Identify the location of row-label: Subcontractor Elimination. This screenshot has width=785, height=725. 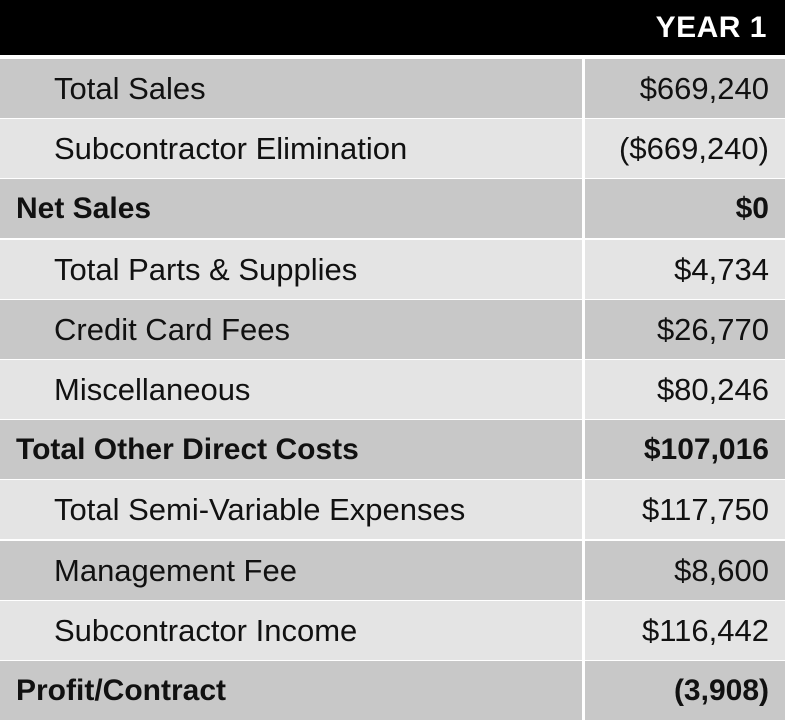
(231, 149).